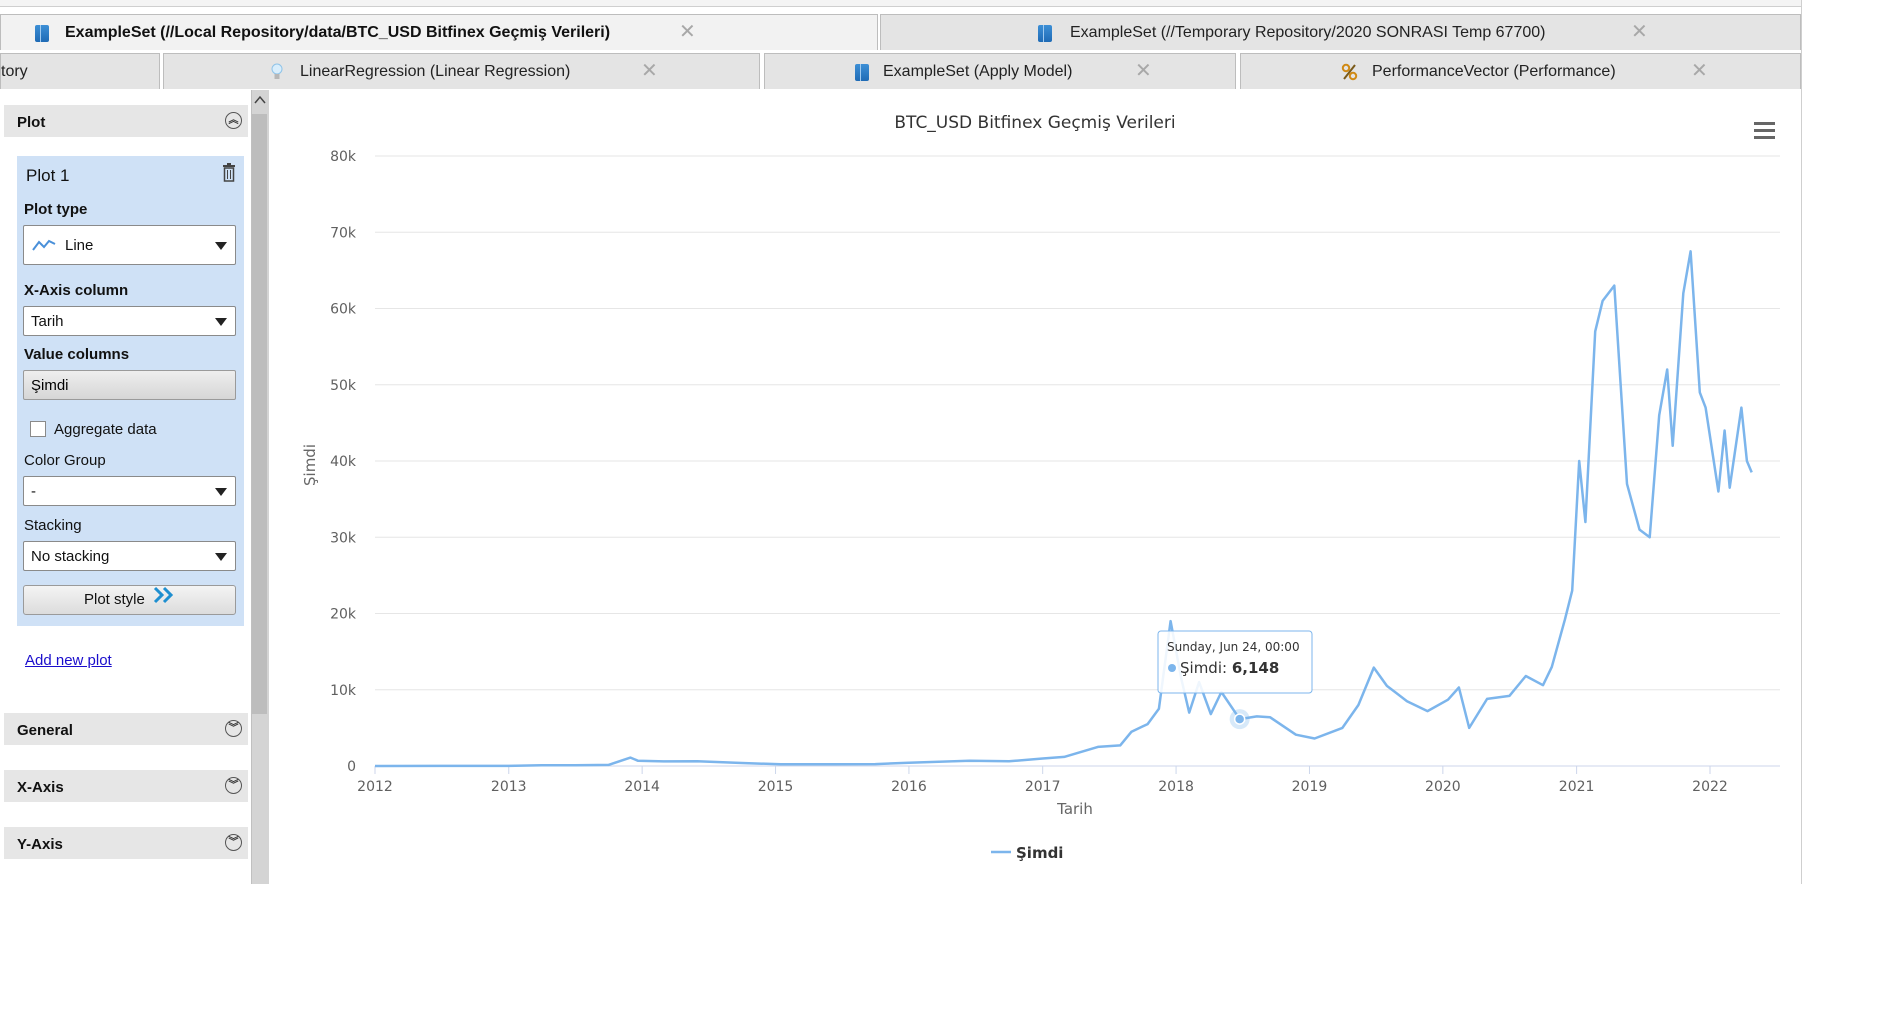 Image resolution: width=1884 pixels, height=1010 pixels. Describe the element at coordinates (909, 787) in the screenshot. I see `x-tick-label: 2016` at that location.